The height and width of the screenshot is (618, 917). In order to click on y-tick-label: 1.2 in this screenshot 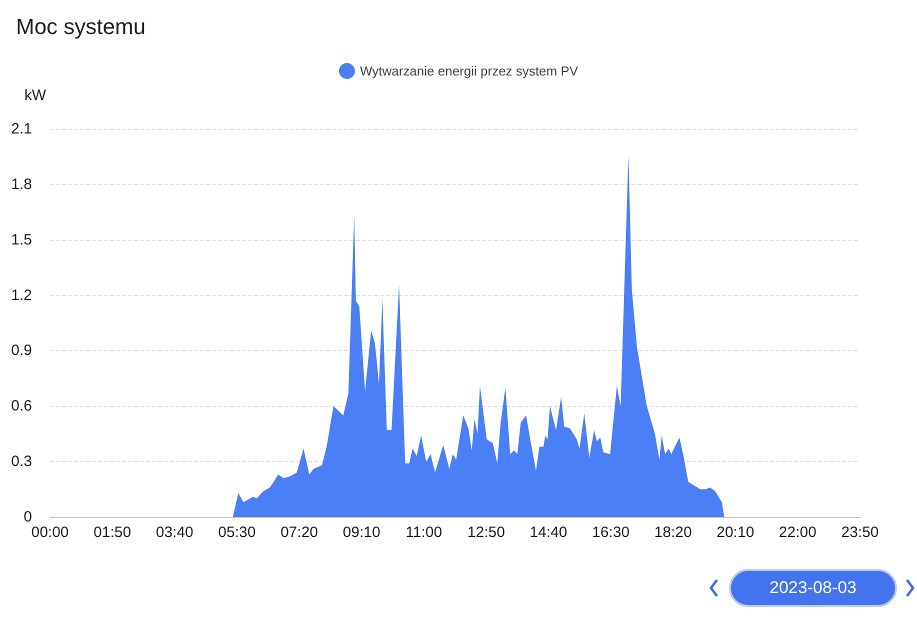, I will do `click(21, 295)`.